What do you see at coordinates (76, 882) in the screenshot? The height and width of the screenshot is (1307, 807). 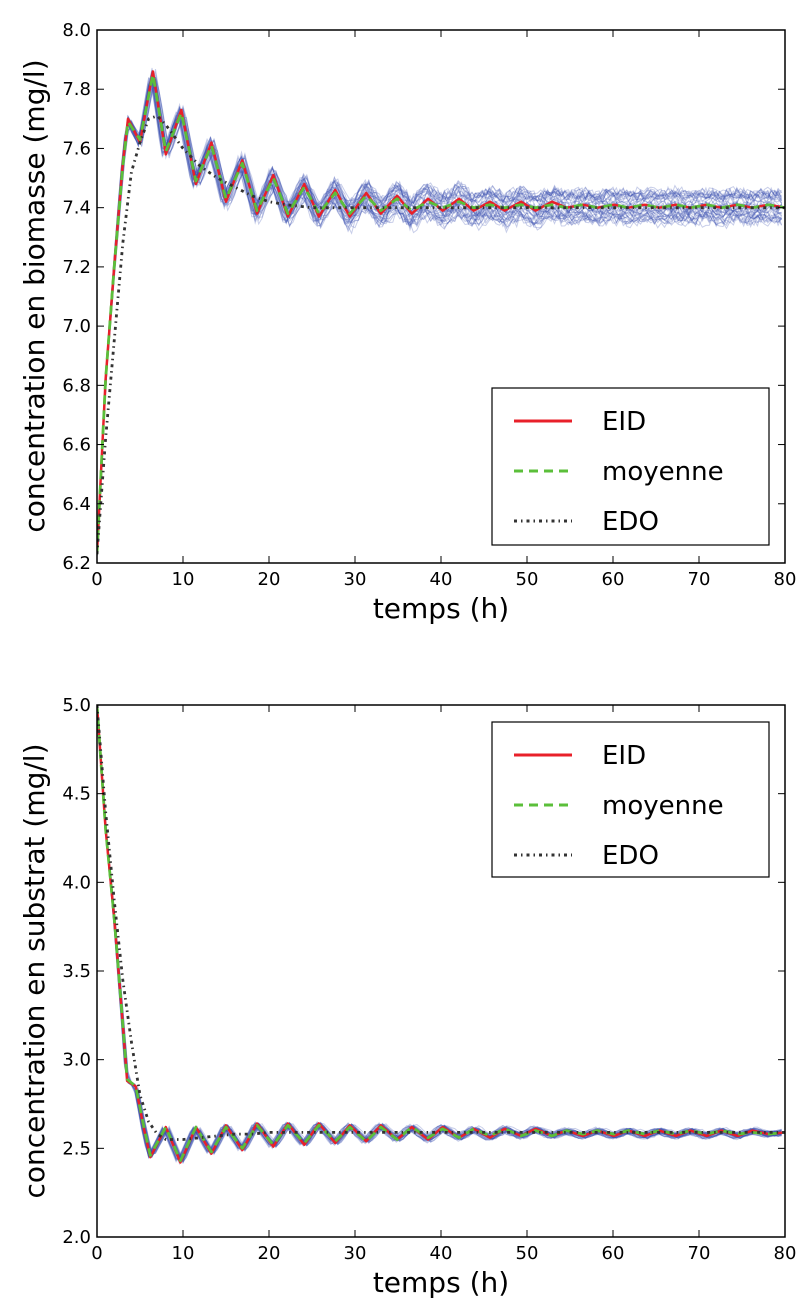 I see `y-tick-label: 4.0` at bounding box center [76, 882].